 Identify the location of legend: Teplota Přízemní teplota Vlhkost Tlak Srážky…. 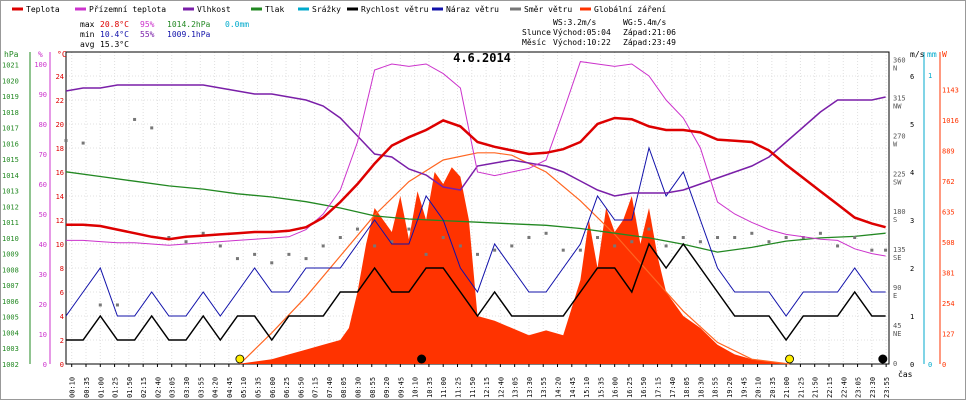
(339, 9).